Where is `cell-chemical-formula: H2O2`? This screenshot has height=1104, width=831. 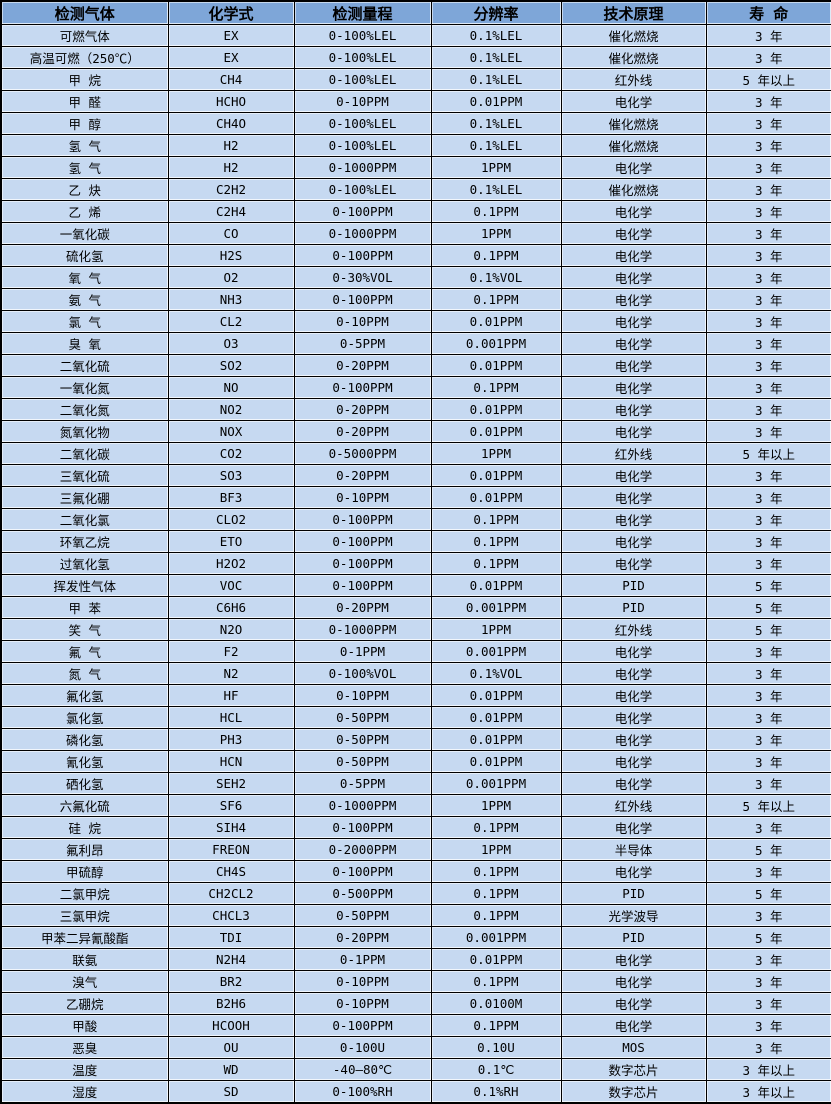
cell-chemical-formula: H2O2 is located at coordinates (231, 563).